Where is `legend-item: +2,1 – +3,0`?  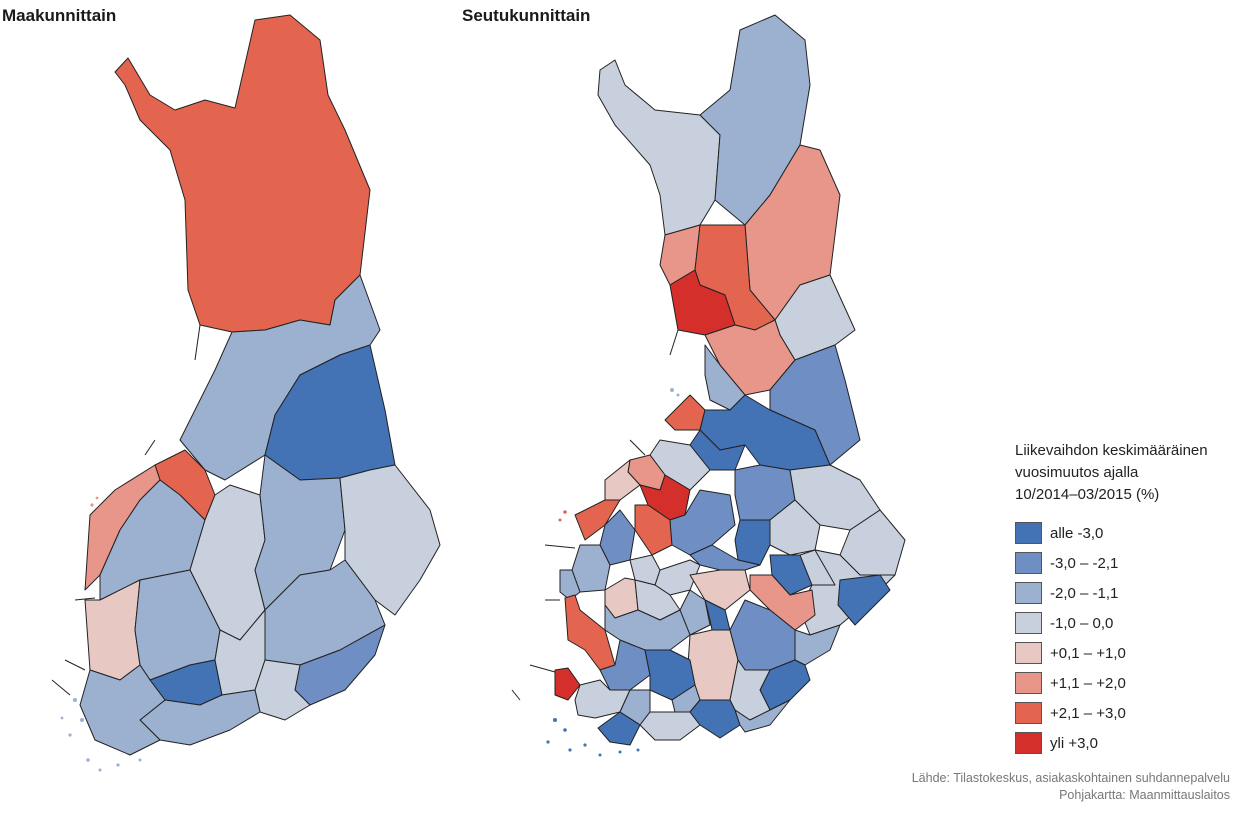 legend-item: +2,1 – +3,0 is located at coordinates (1111, 713).